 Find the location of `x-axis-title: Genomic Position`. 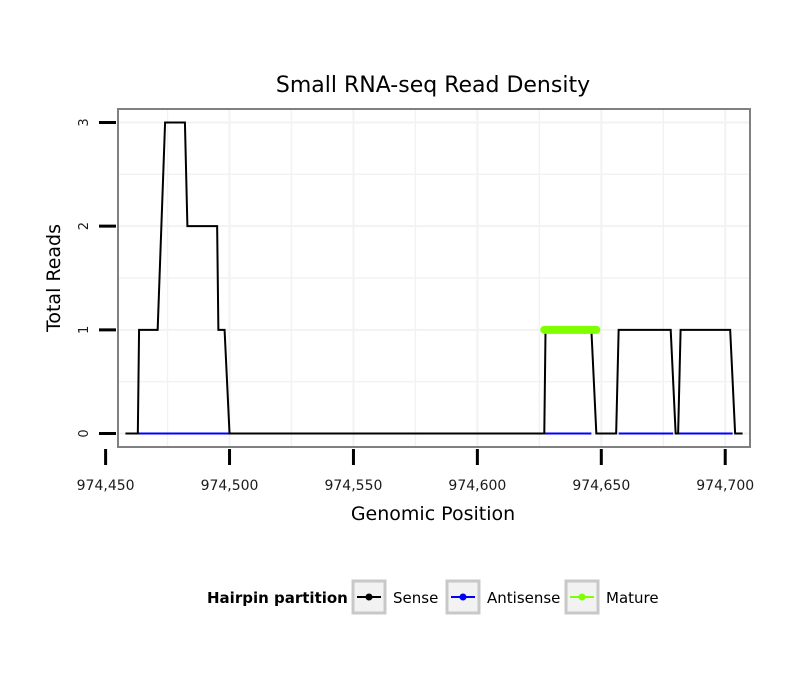

x-axis-title: Genomic Position is located at coordinates (433, 514).